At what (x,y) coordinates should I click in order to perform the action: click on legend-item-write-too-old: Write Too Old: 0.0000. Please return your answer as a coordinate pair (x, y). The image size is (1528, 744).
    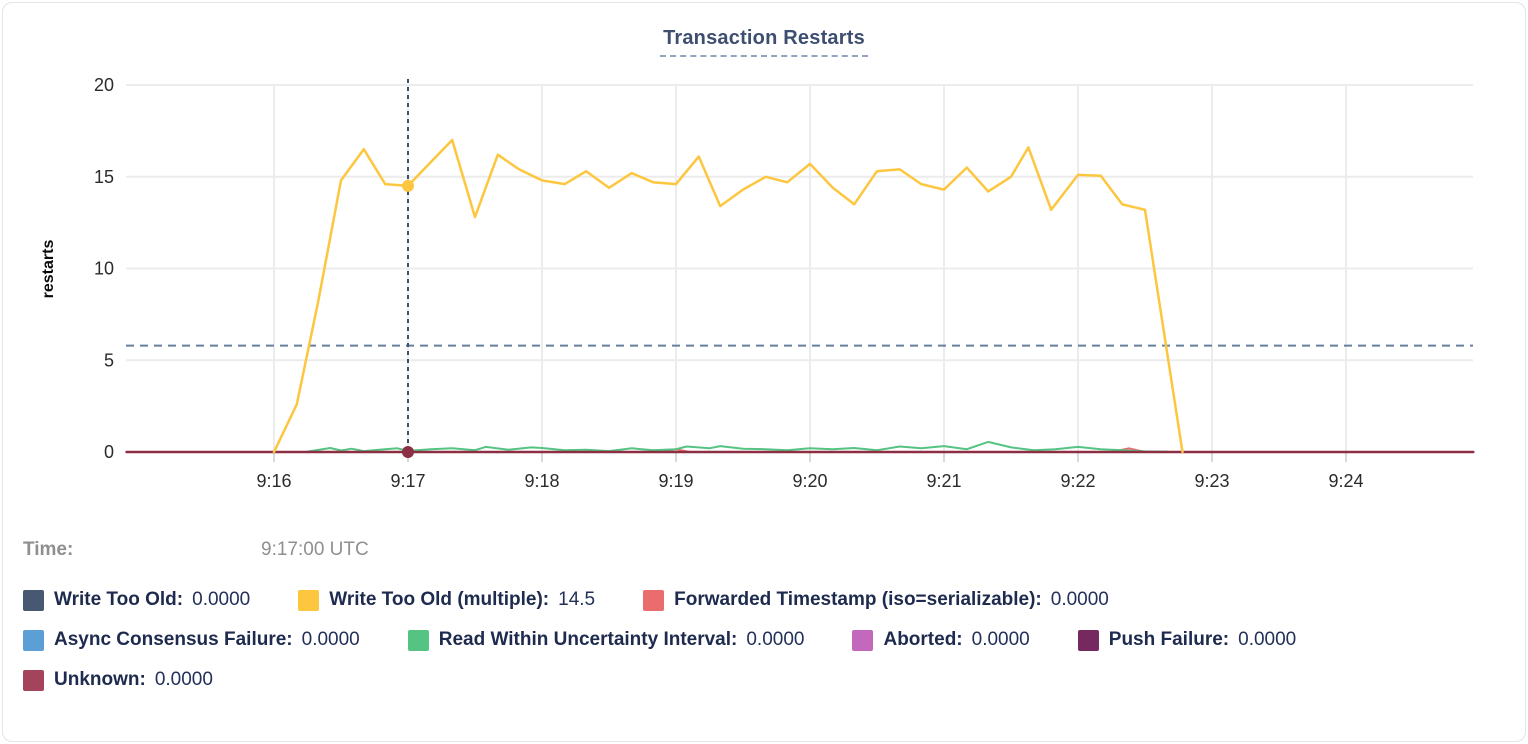
    Looking at the image, I should click on (136, 600).